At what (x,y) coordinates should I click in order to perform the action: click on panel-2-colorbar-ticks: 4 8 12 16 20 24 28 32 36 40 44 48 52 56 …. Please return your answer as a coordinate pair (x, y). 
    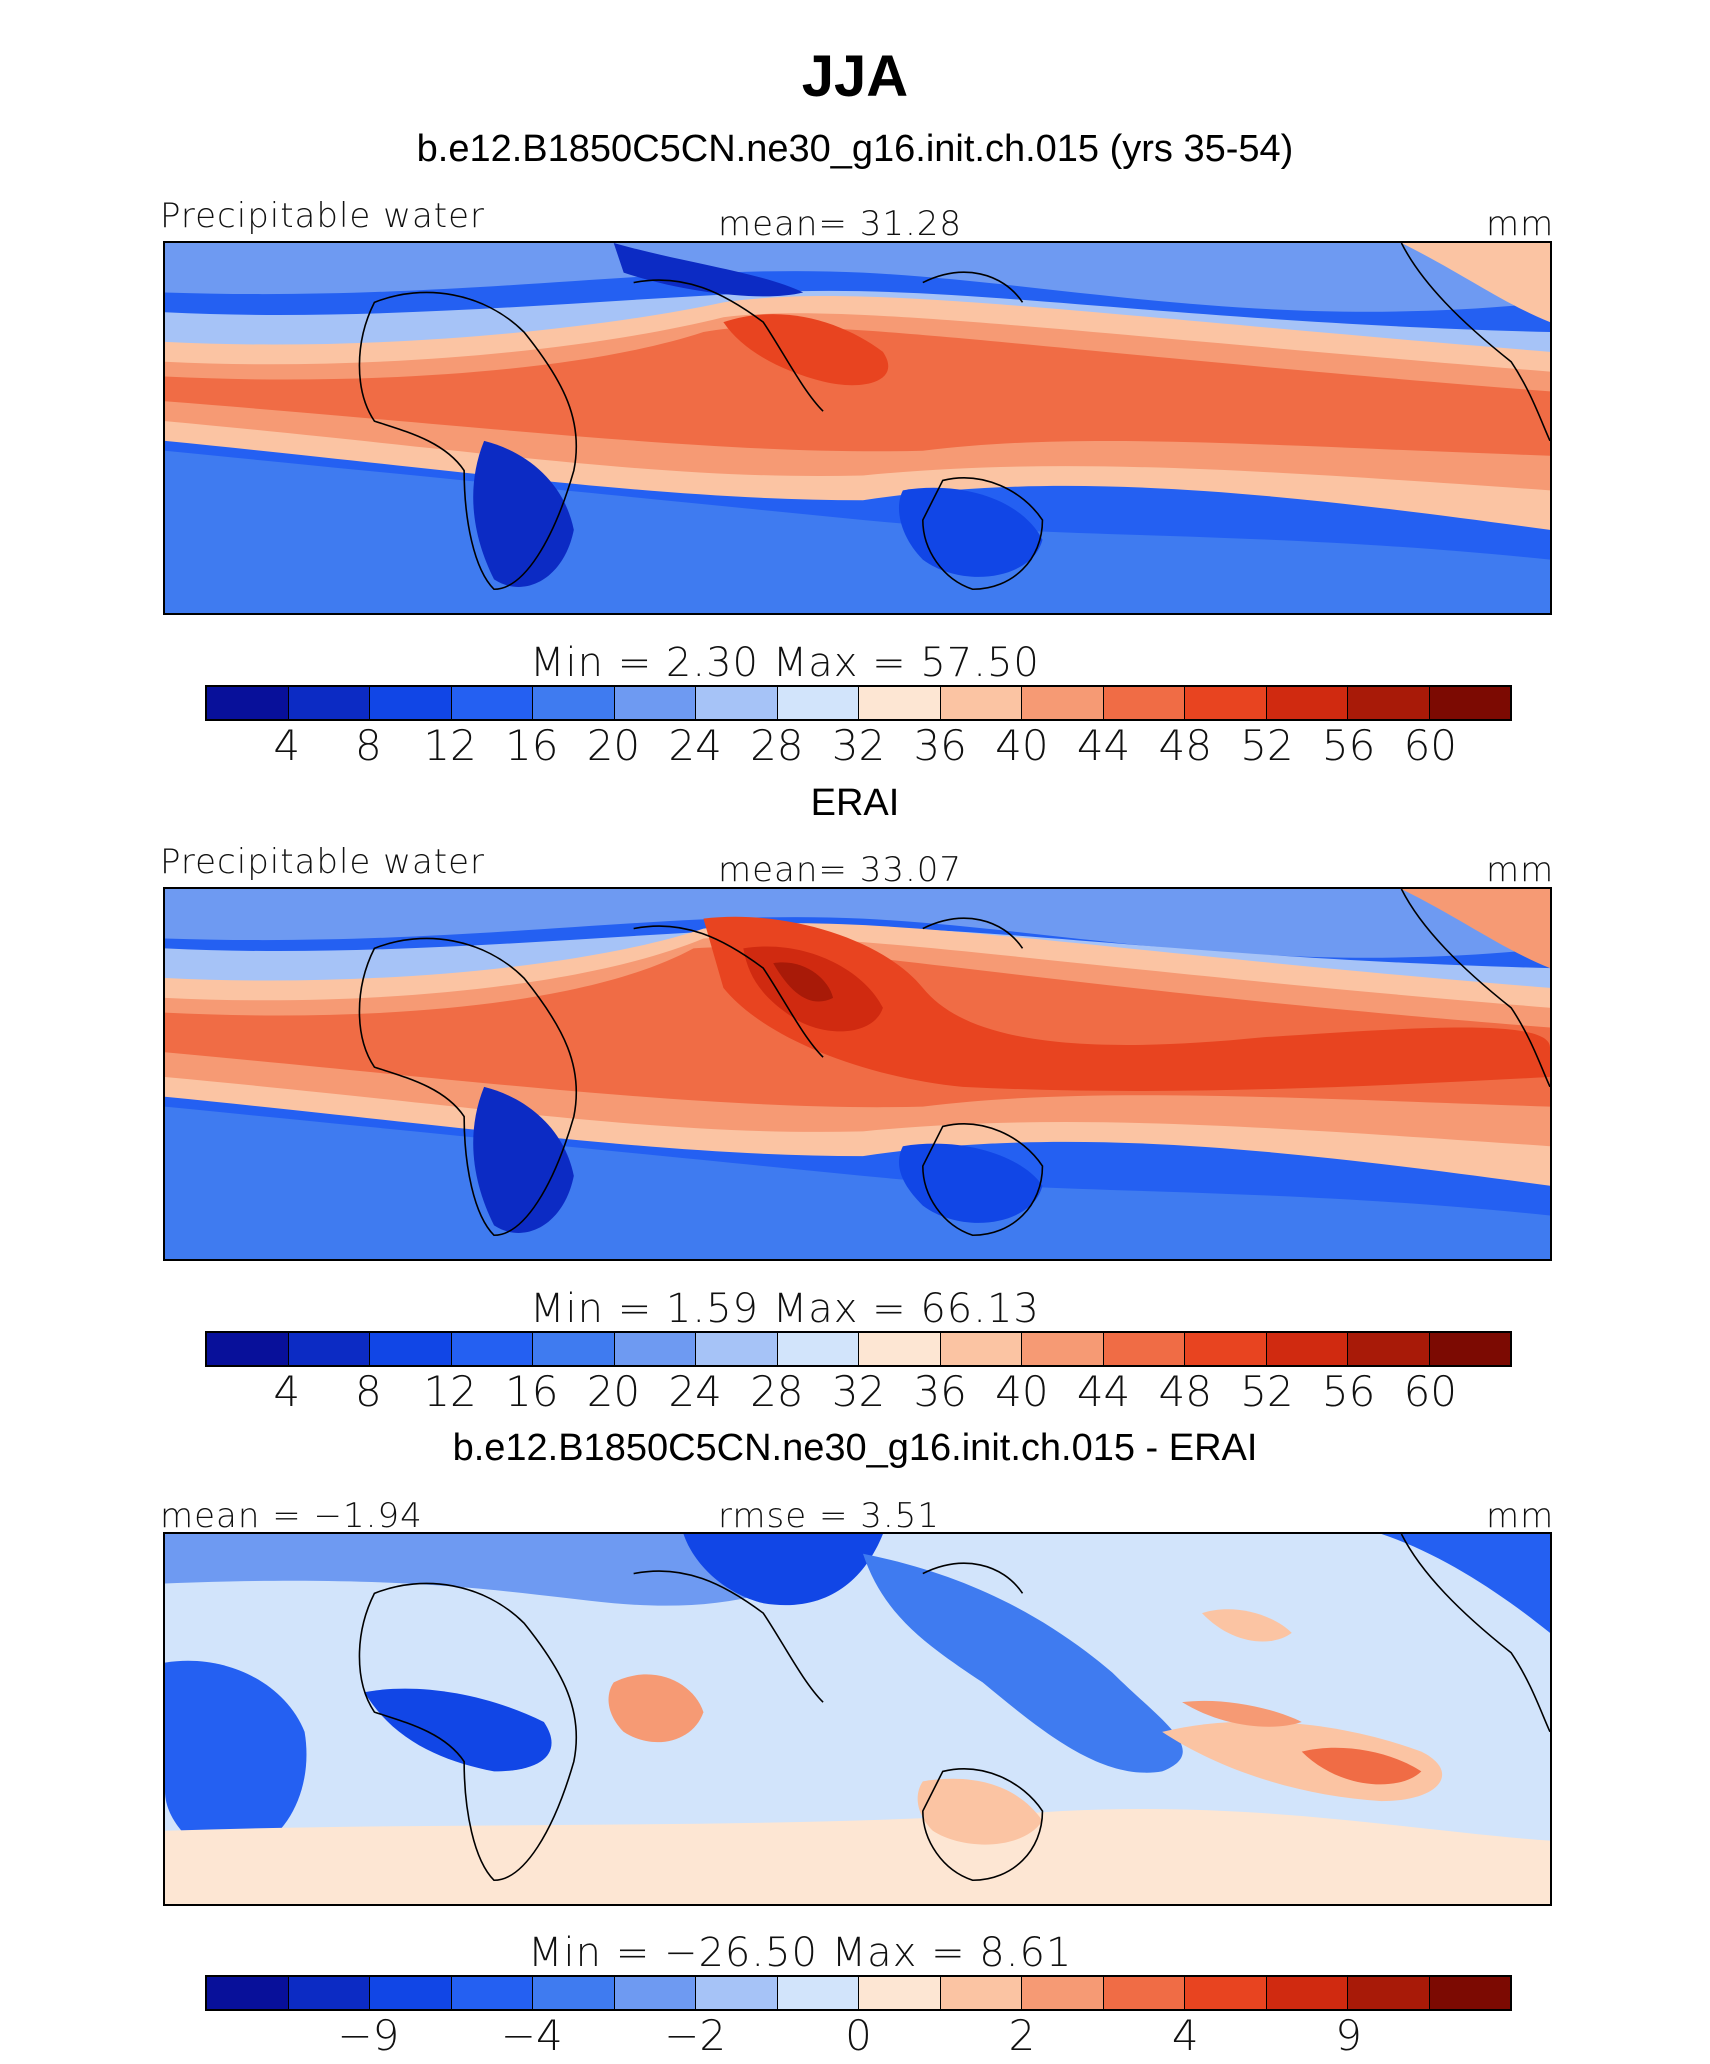
    Looking at the image, I should click on (858, 1392).